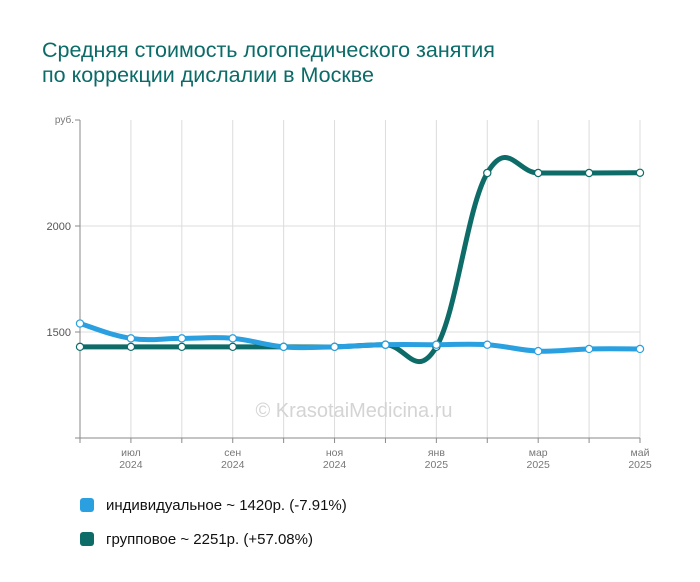 This screenshot has width=700, height=582. I want to click on x-tick-label-month: май, so click(640, 453).